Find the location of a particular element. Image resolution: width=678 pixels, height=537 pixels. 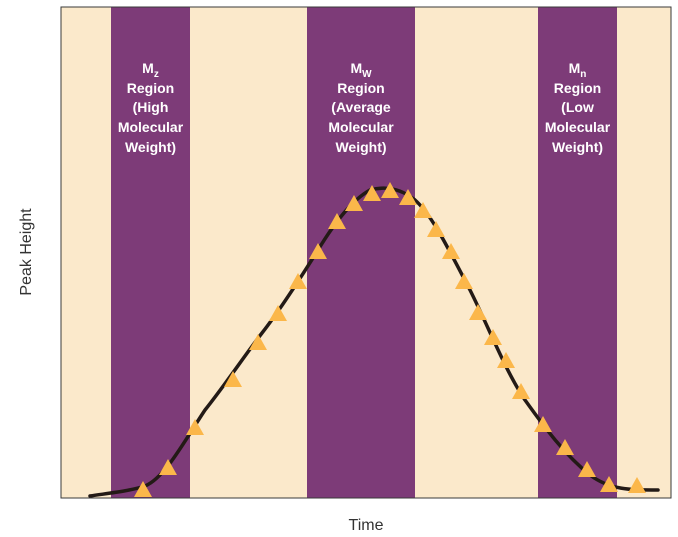

mn-line-1: Region is located at coordinates (577, 88).